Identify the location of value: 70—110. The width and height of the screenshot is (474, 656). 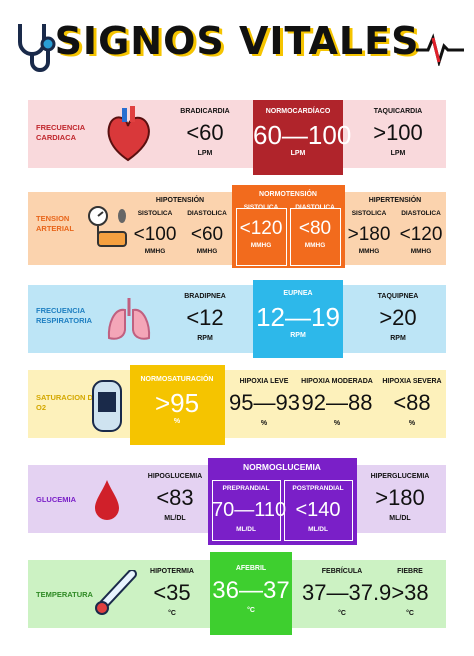
(249, 510).